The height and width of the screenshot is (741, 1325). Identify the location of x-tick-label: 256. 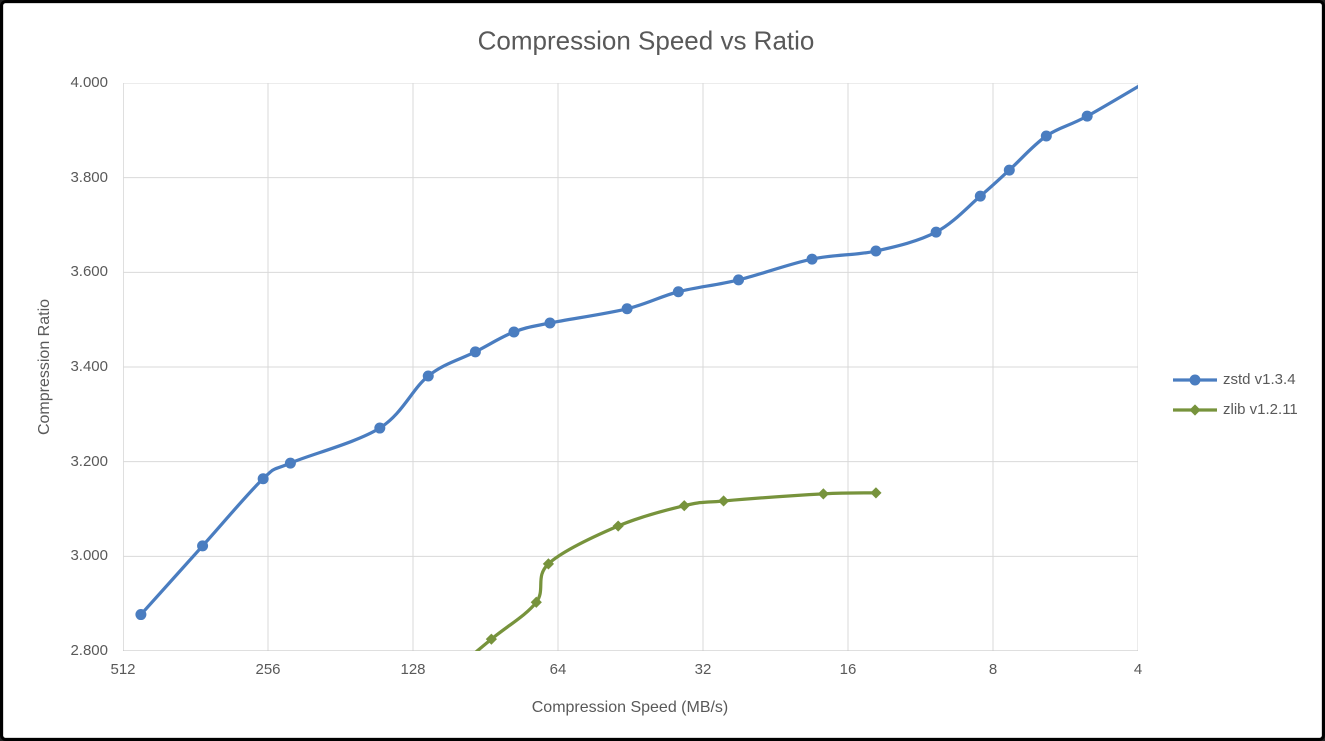
(268, 669).